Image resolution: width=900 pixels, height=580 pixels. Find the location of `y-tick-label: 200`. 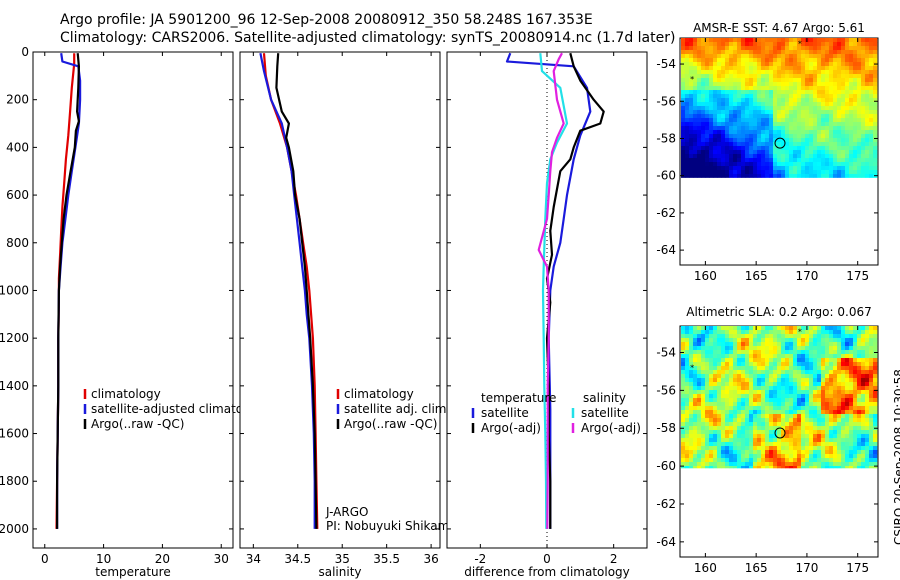

y-tick-label: 200 is located at coordinates (17, 100).